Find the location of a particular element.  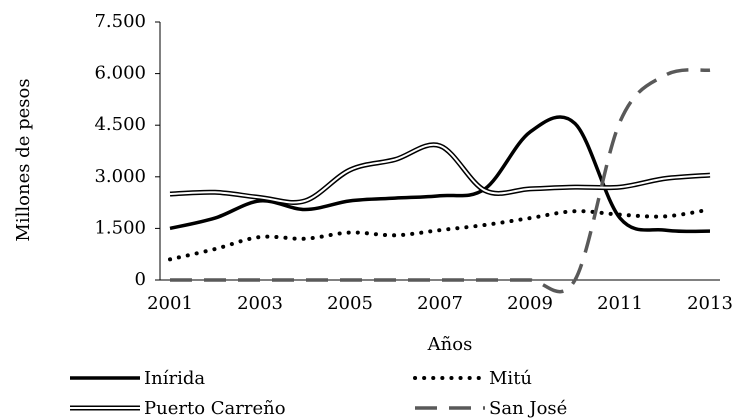

x-axis-title: Años is located at coordinates (450, 344).